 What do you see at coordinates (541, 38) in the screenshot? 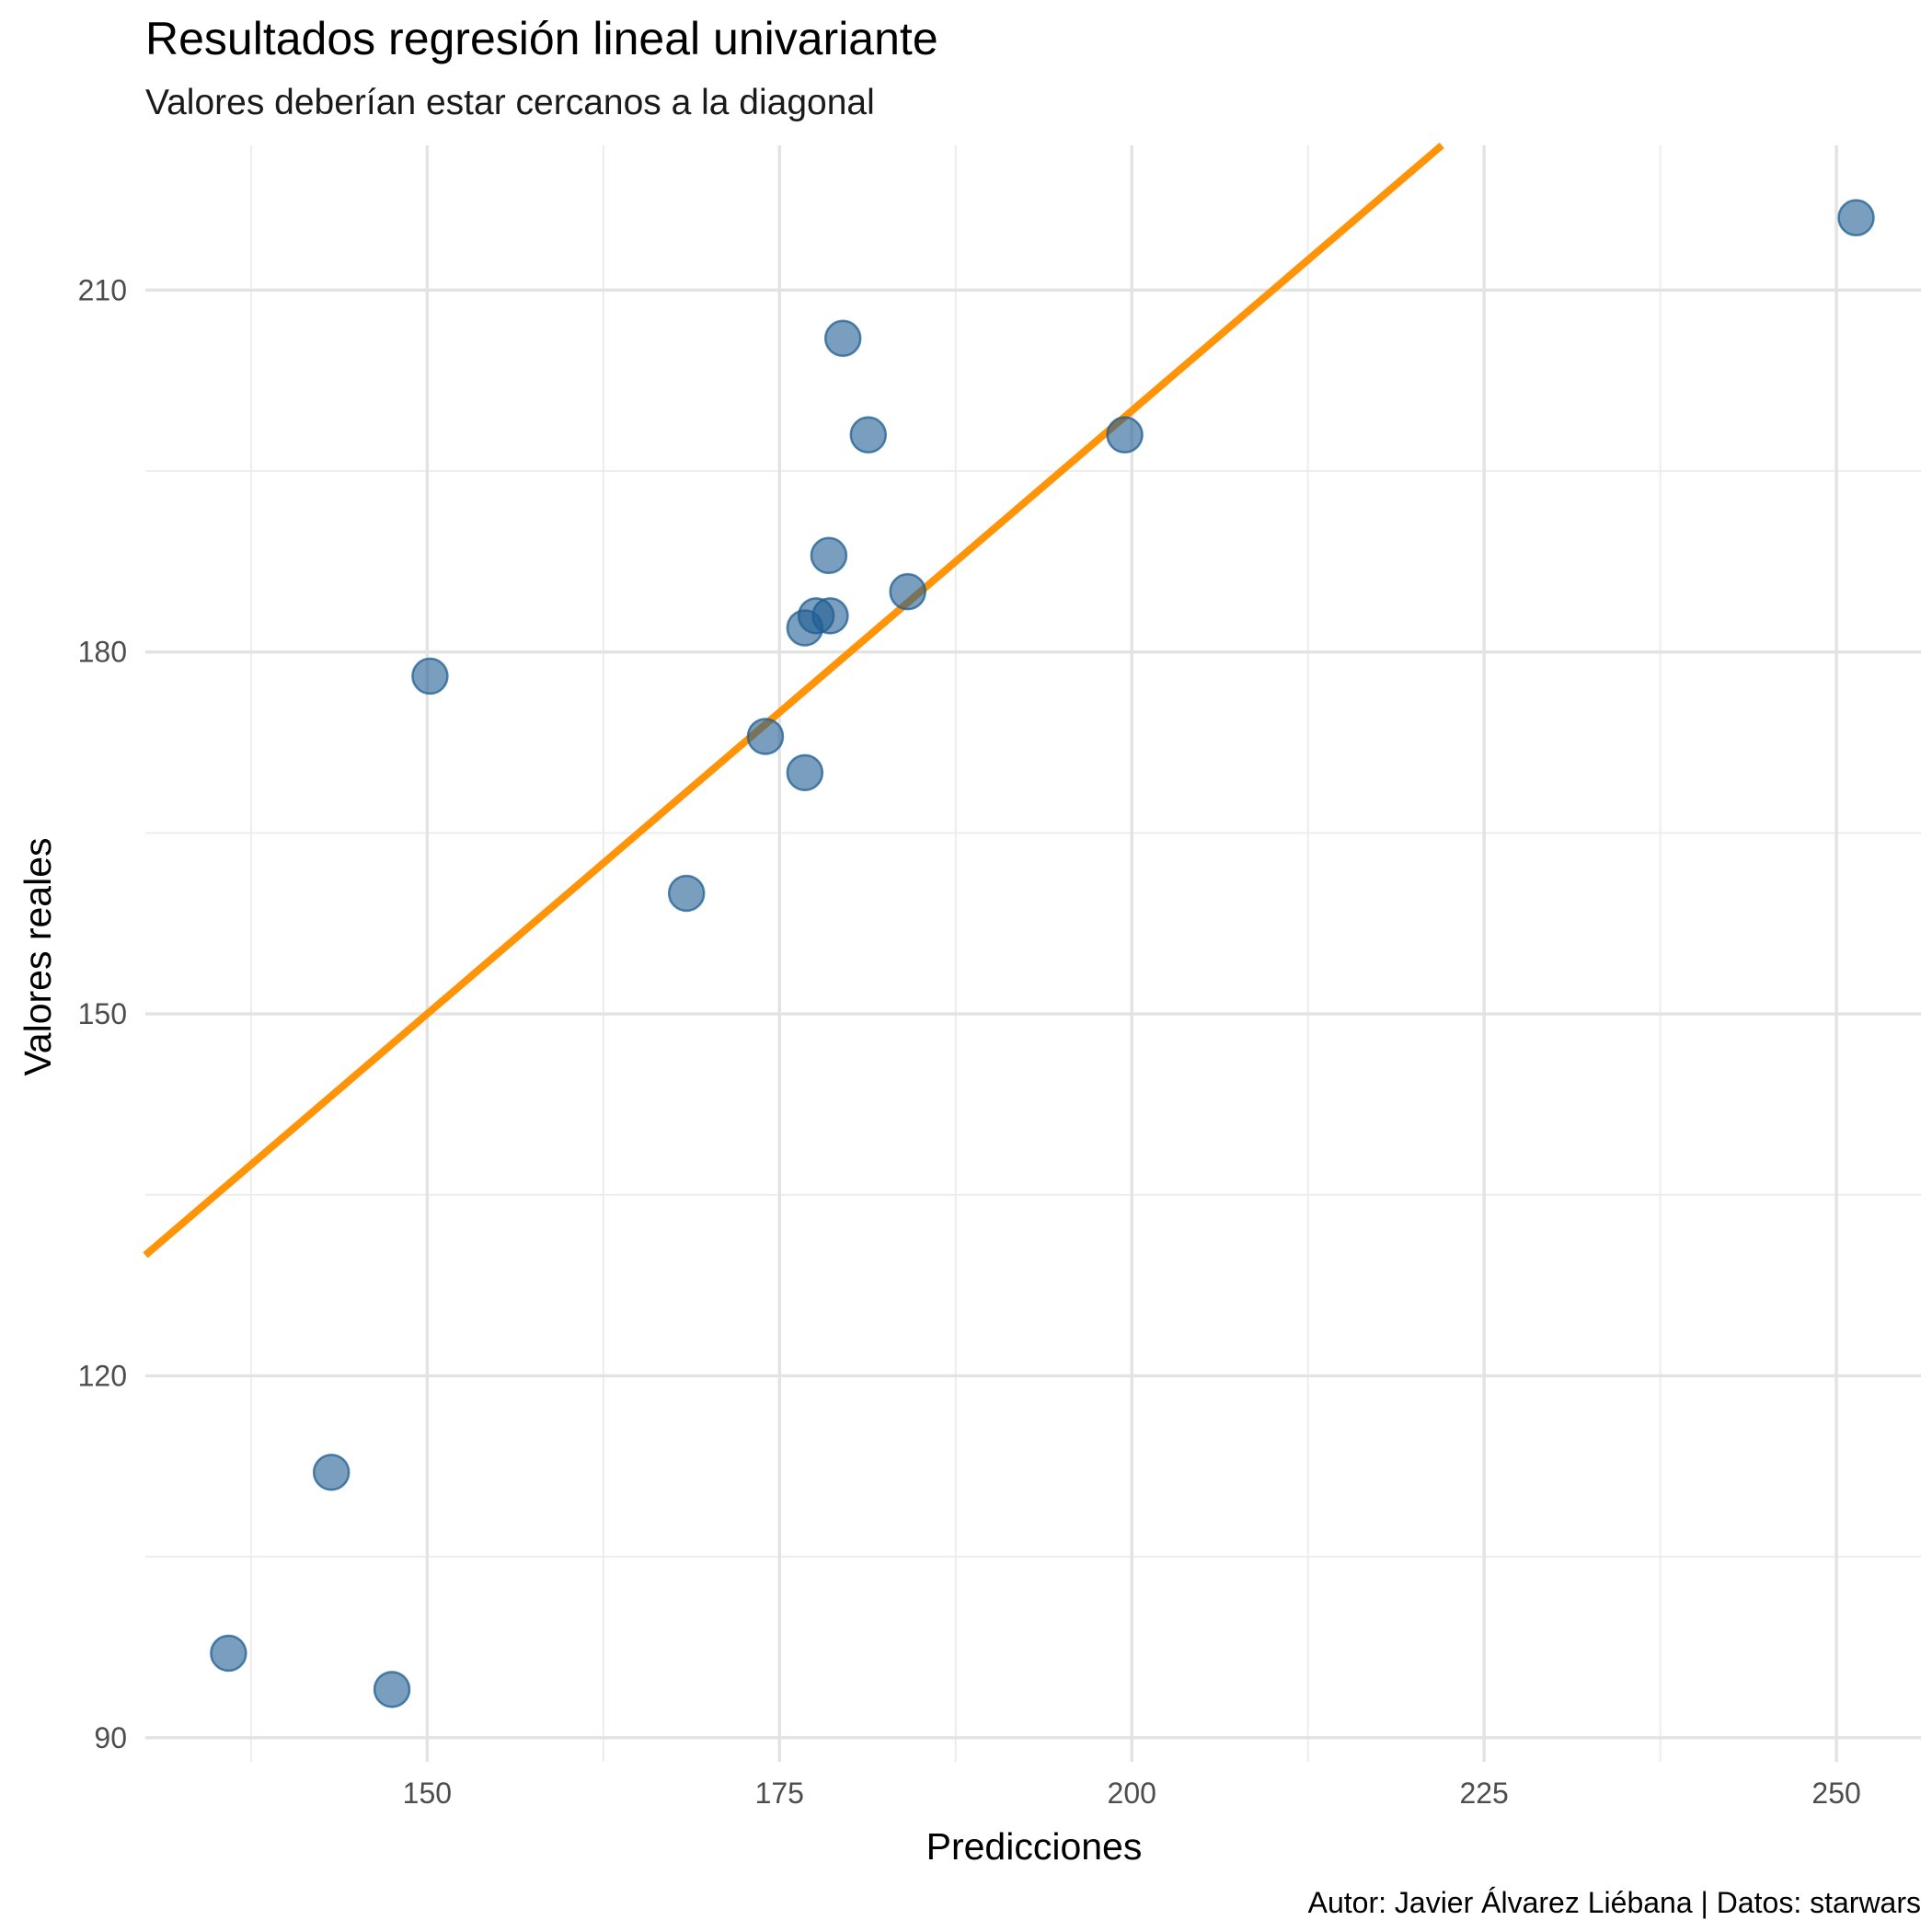
I see `chart-title: Resultados regresión lineal univariante` at bounding box center [541, 38].